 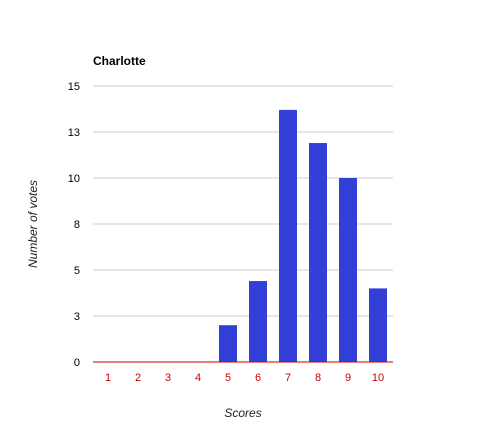 What do you see at coordinates (33, 224) in the screenshot?
I see `y-axis-label: Number of votes` at bounding box center [33, 224].